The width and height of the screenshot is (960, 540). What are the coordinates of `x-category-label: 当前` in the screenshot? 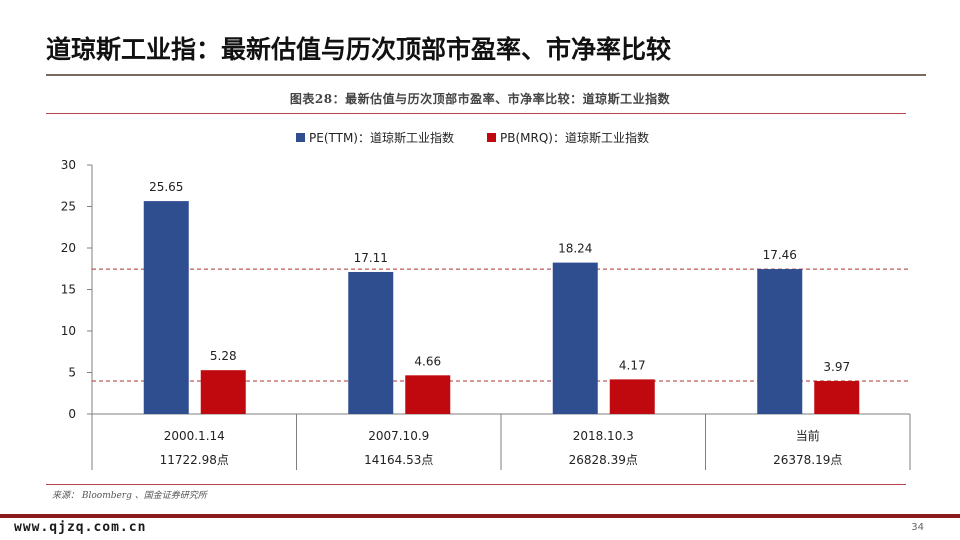 It's located at (808, 435).